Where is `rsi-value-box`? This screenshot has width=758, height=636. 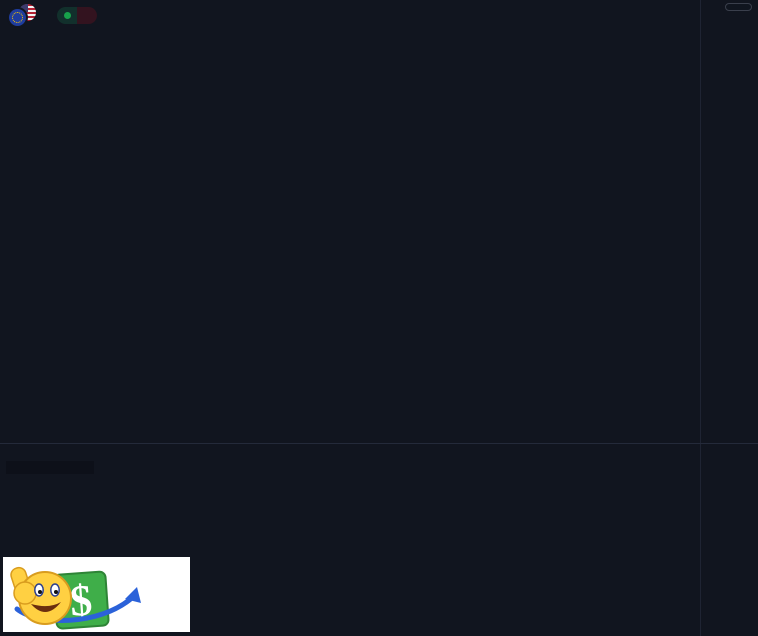 rsi-value-box is located at coordinates (50, 467).